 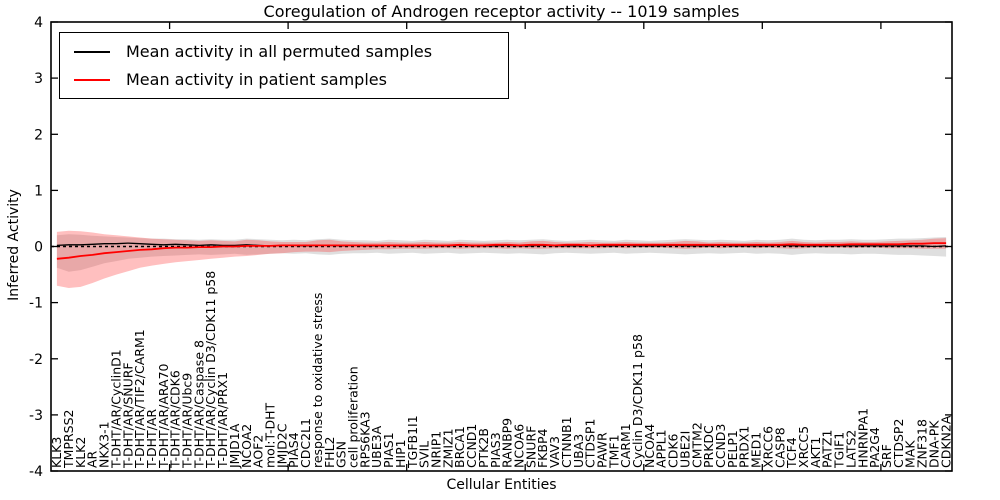 I want to click on x-tick-label: TMPRSS2, so click(x=68, y=439).